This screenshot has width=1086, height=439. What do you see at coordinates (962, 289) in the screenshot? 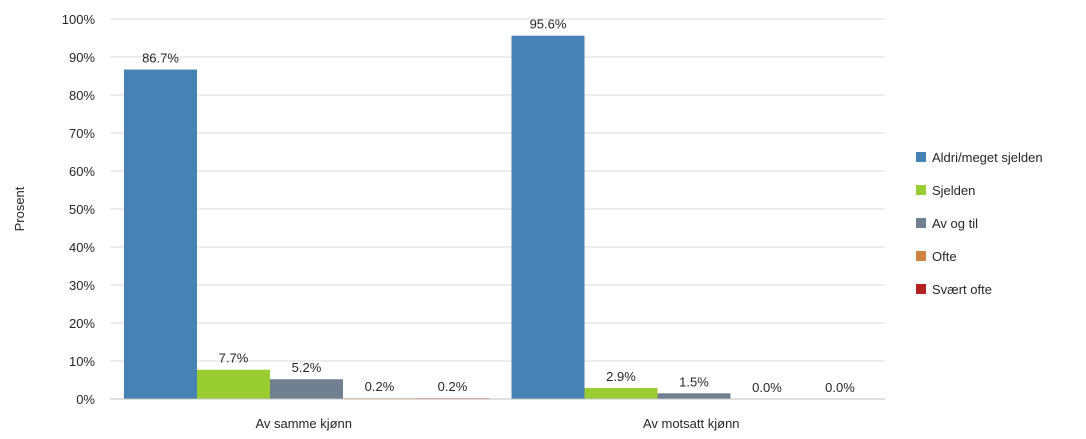
I see `legend-label: Svært ofte` at bounding box center [962, 289].